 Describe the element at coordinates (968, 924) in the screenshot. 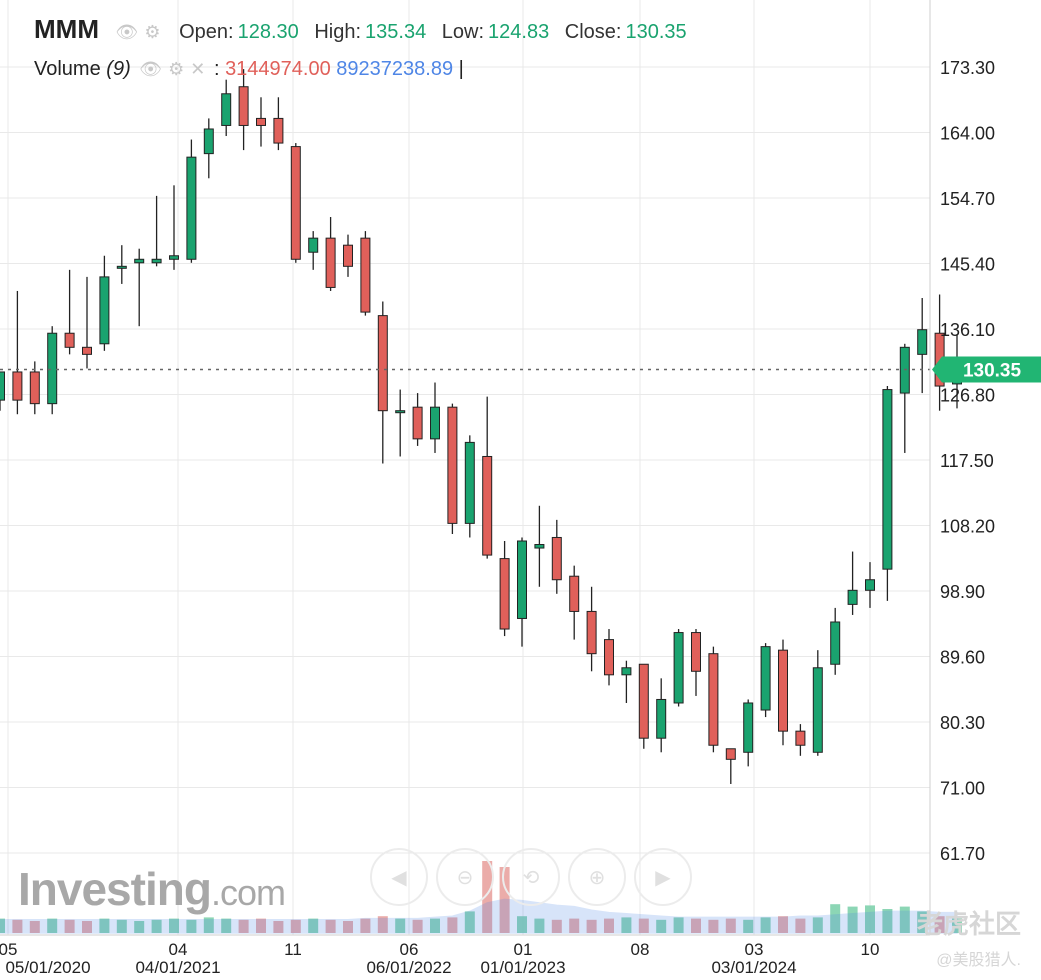

I see `overlay-watermark: 老虎社区` at that location.